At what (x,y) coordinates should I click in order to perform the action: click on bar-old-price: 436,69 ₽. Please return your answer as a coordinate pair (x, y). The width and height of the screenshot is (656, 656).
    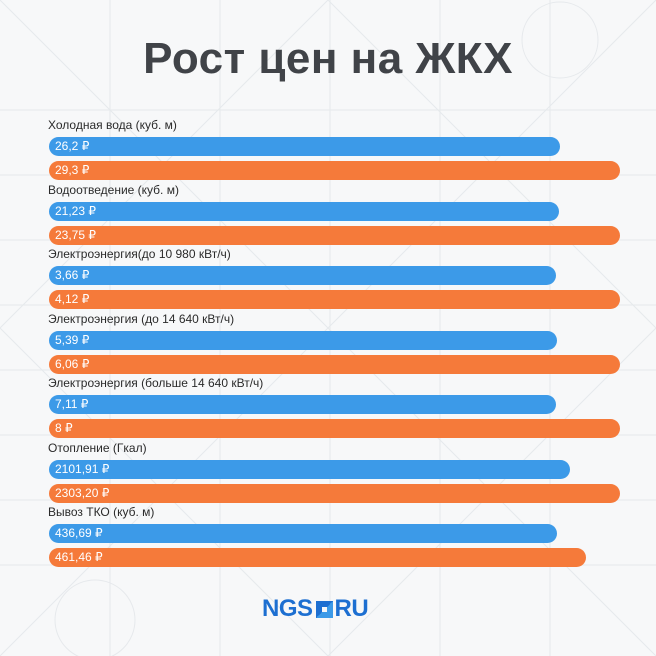
    Looking at the image, I should click on (303, 533).